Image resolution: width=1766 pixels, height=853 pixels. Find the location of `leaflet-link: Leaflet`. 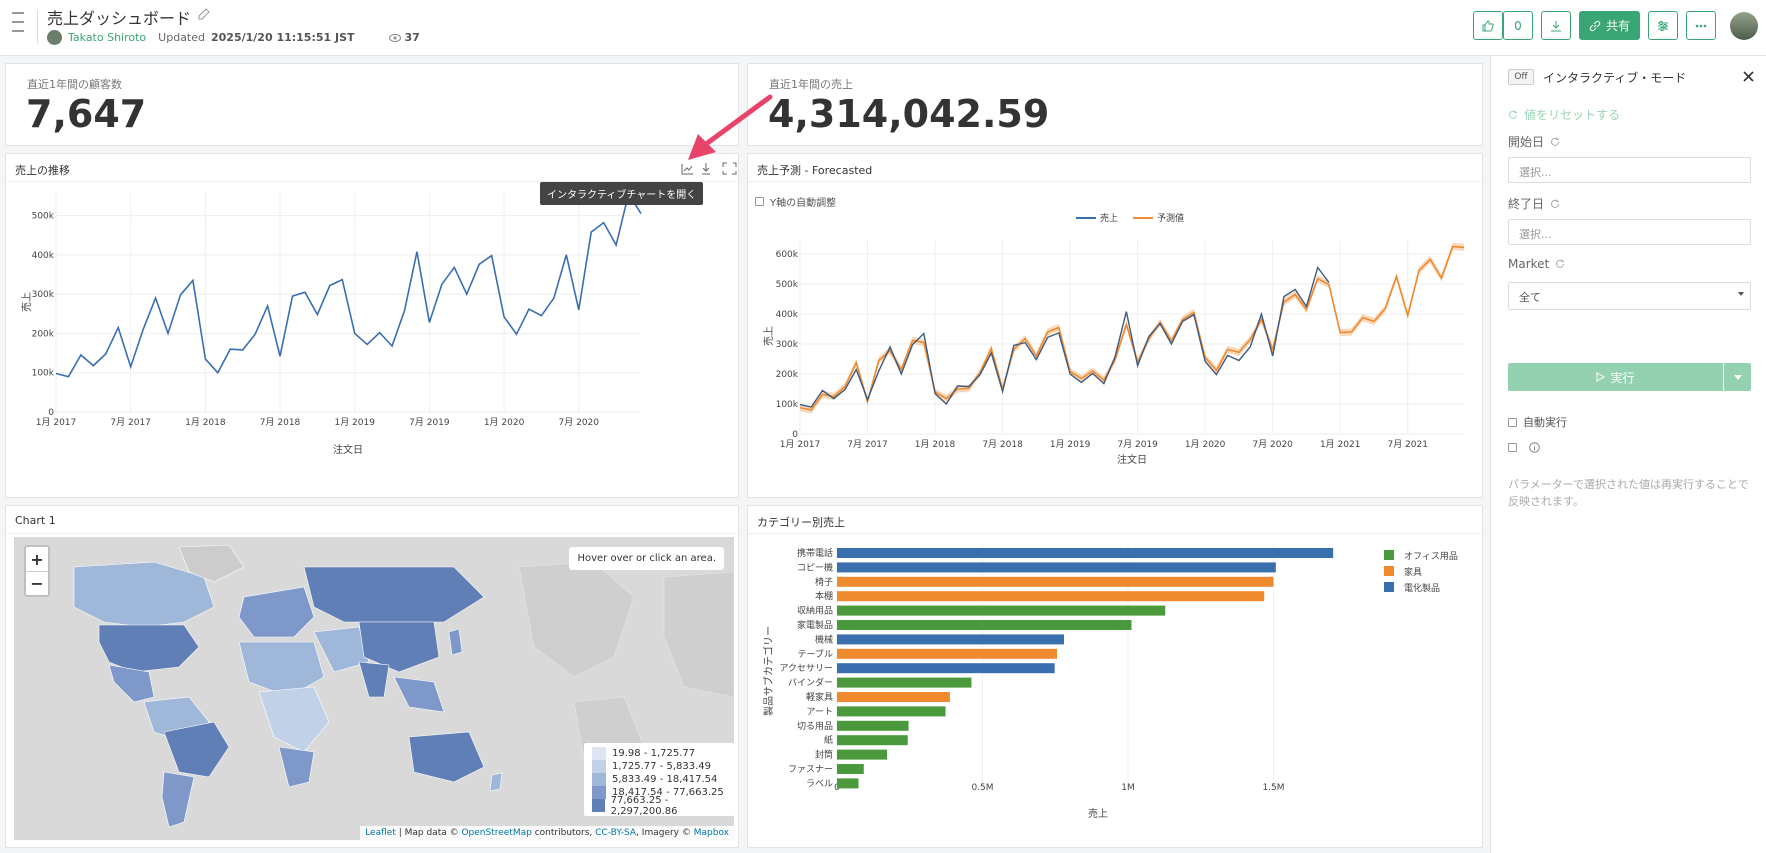

leaflet-link: Leaflet is located at coordinates (380, 833).